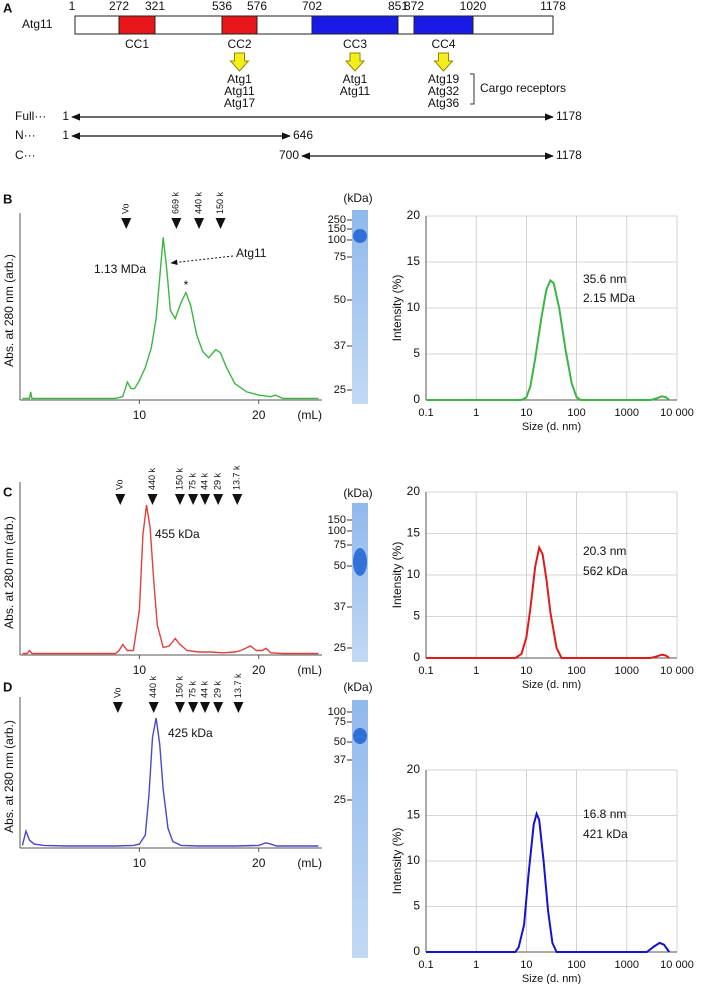  Describe the element at coordinates (126, 208) in the screenshot. I see `standard-label: Vo` at that location.